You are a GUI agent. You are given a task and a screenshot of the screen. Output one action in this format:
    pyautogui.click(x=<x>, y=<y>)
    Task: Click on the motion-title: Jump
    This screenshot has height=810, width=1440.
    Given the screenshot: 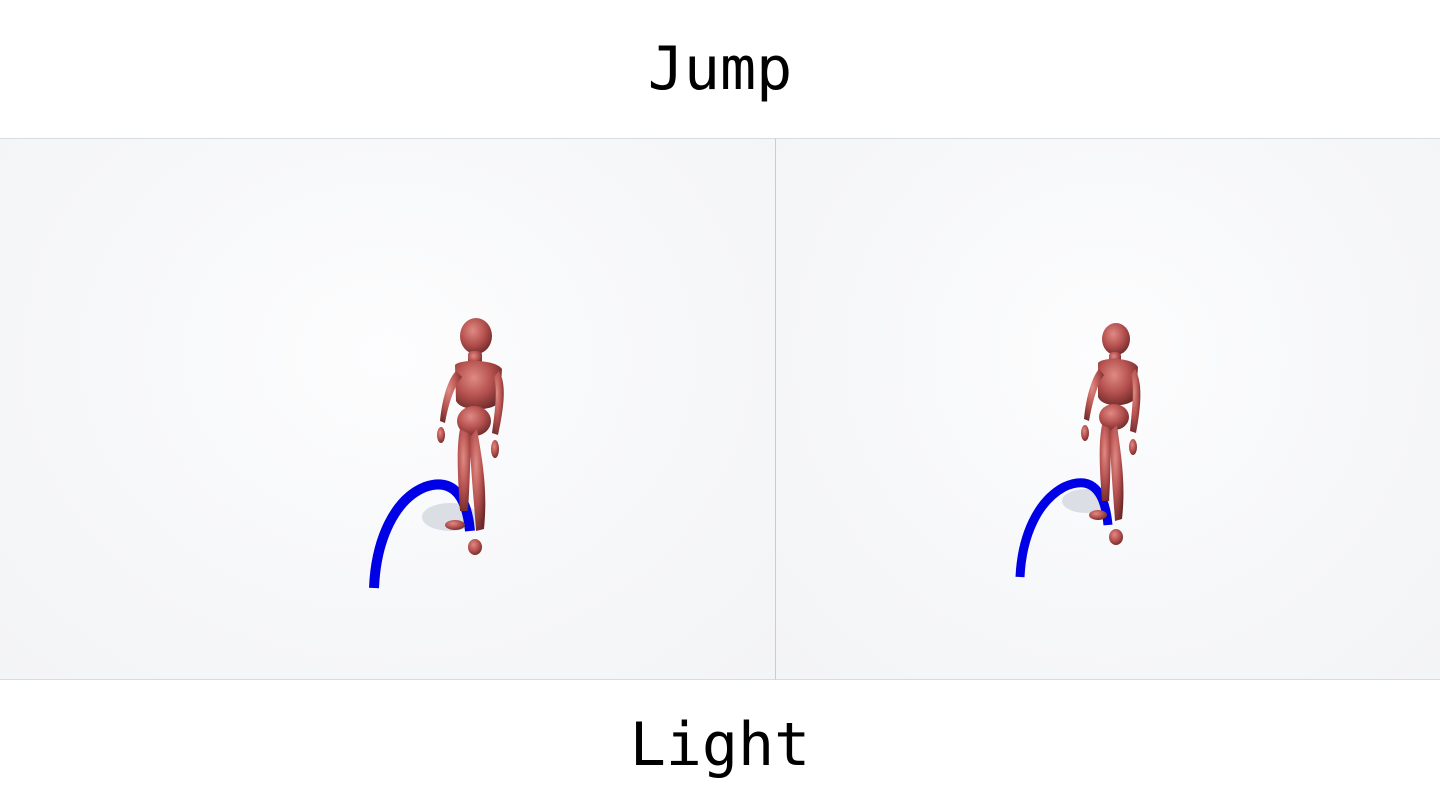 What is the action you would take?
    pyautogui.click(x=720, y=69)
    